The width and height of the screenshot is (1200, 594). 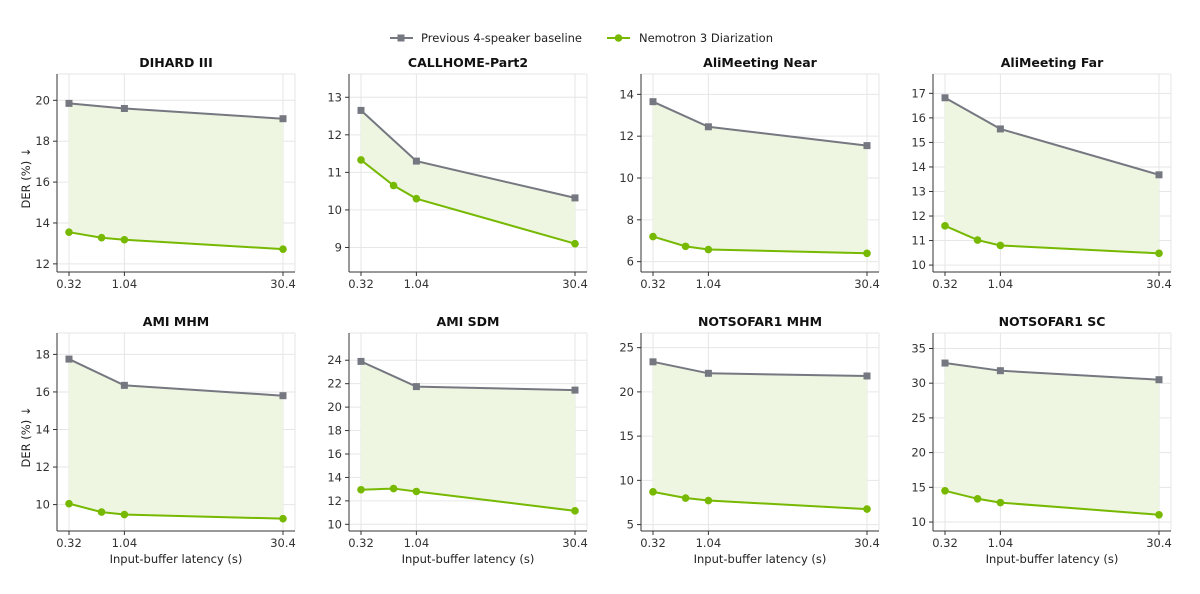 What do you see at coordinates (1052, 62) in the screenshot?
I see `panel-title: AliMeeting Far` at bounding box center [1052, 62].